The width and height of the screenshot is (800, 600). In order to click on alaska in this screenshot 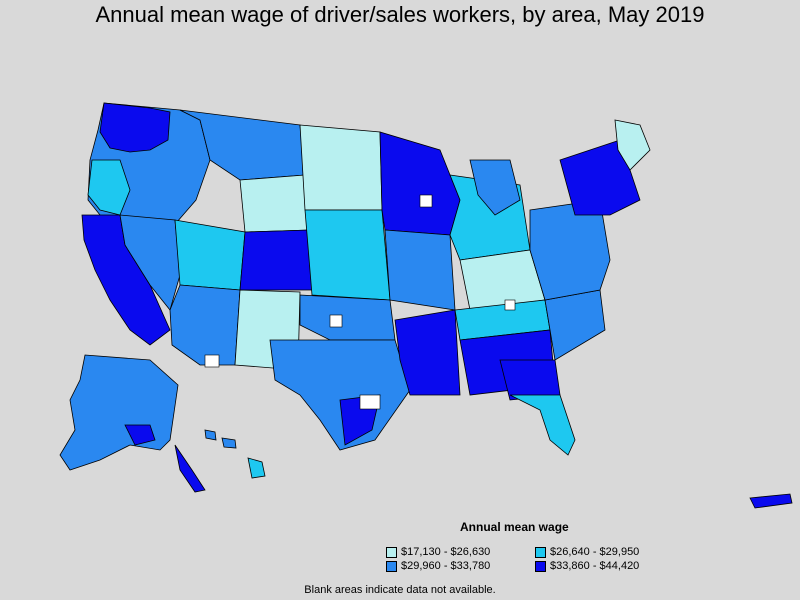, I will do `click(132, 423)`.